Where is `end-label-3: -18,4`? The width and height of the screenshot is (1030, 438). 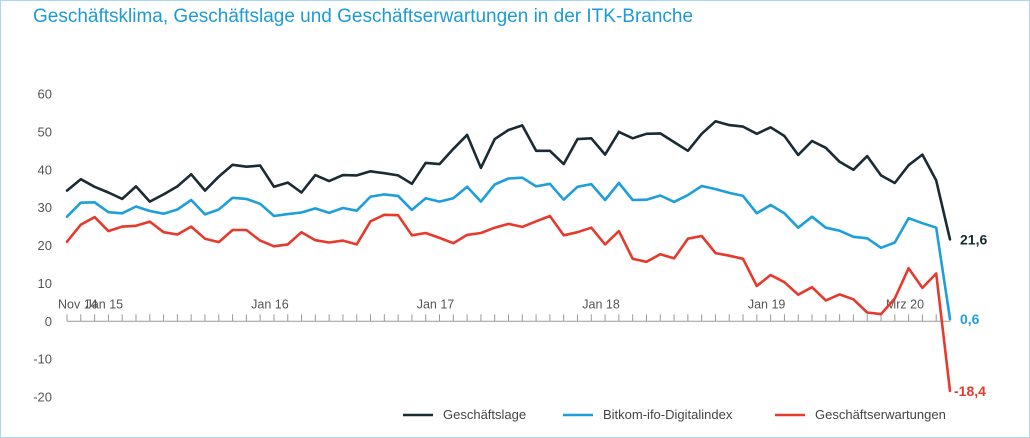
end-label-3: -18,4 is located at coordinates (970, 391).